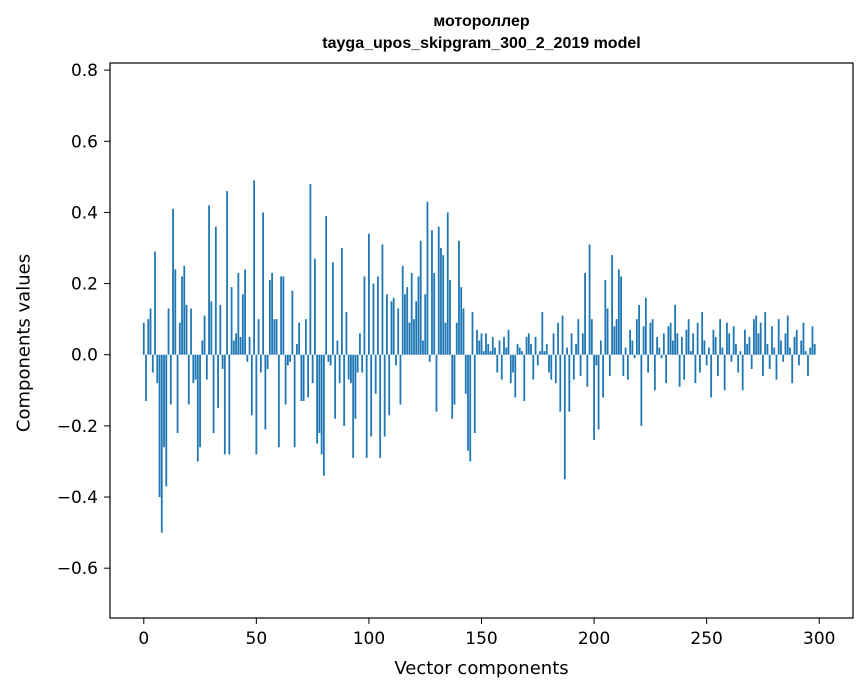  I want to click on y-tick-label: 0.4, so click(84, 213).